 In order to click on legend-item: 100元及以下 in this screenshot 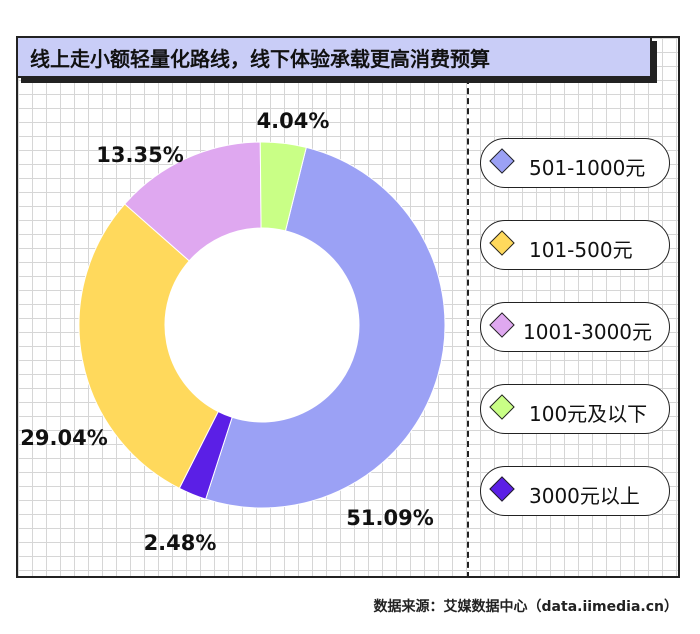, I will do `click(575, 409)`.